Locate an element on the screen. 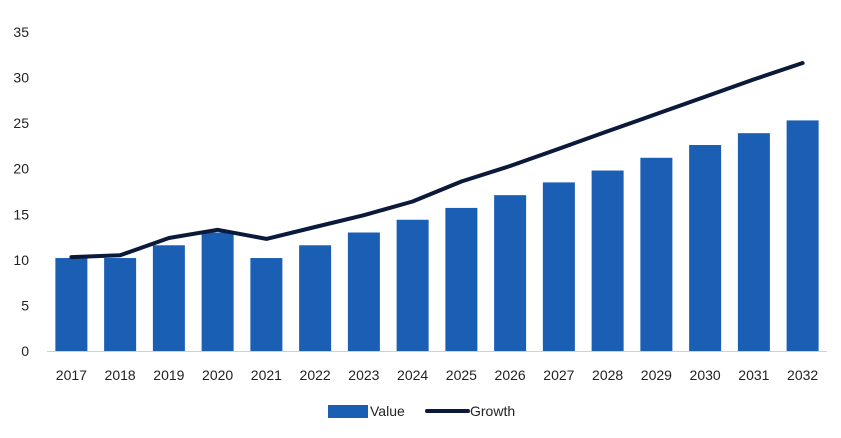 Image resolution: width=841 pixels, height=438 pixels. x-tick-label: 2018 is located at coordinates (120, 375).